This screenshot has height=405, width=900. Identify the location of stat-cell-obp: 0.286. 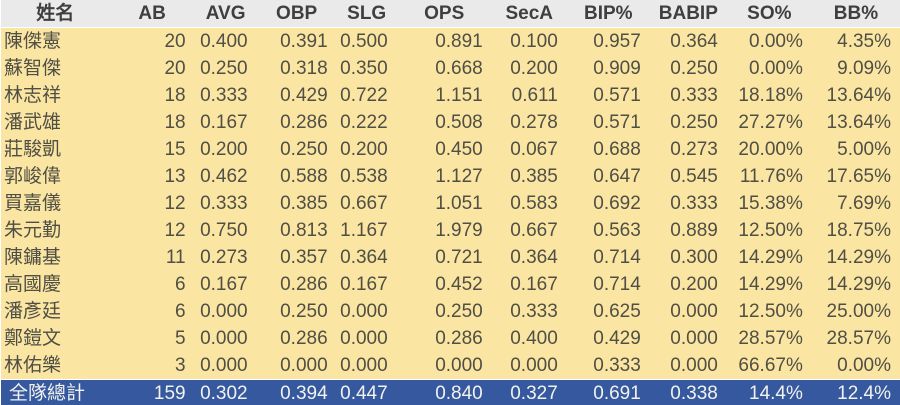
(296, 338).